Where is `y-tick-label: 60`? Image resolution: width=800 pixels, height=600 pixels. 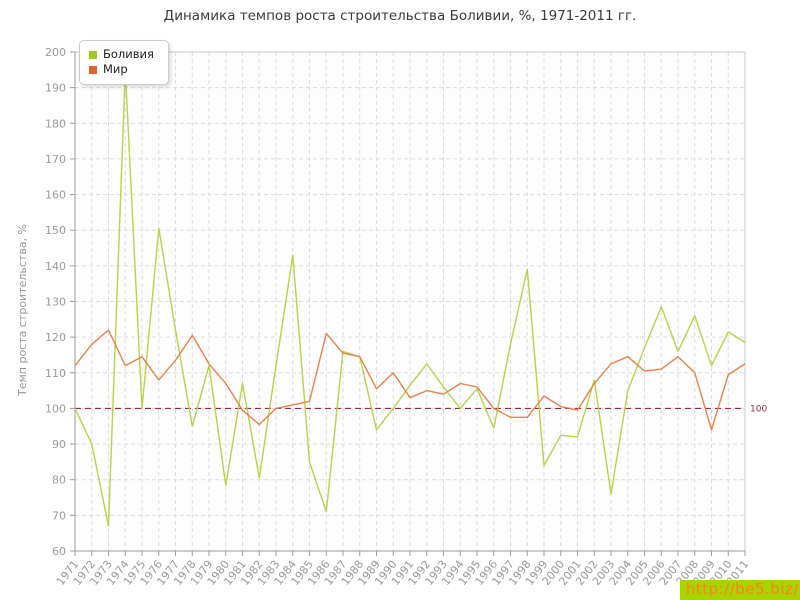 y-tick-label: 60 is located at coordinates (59, 551).